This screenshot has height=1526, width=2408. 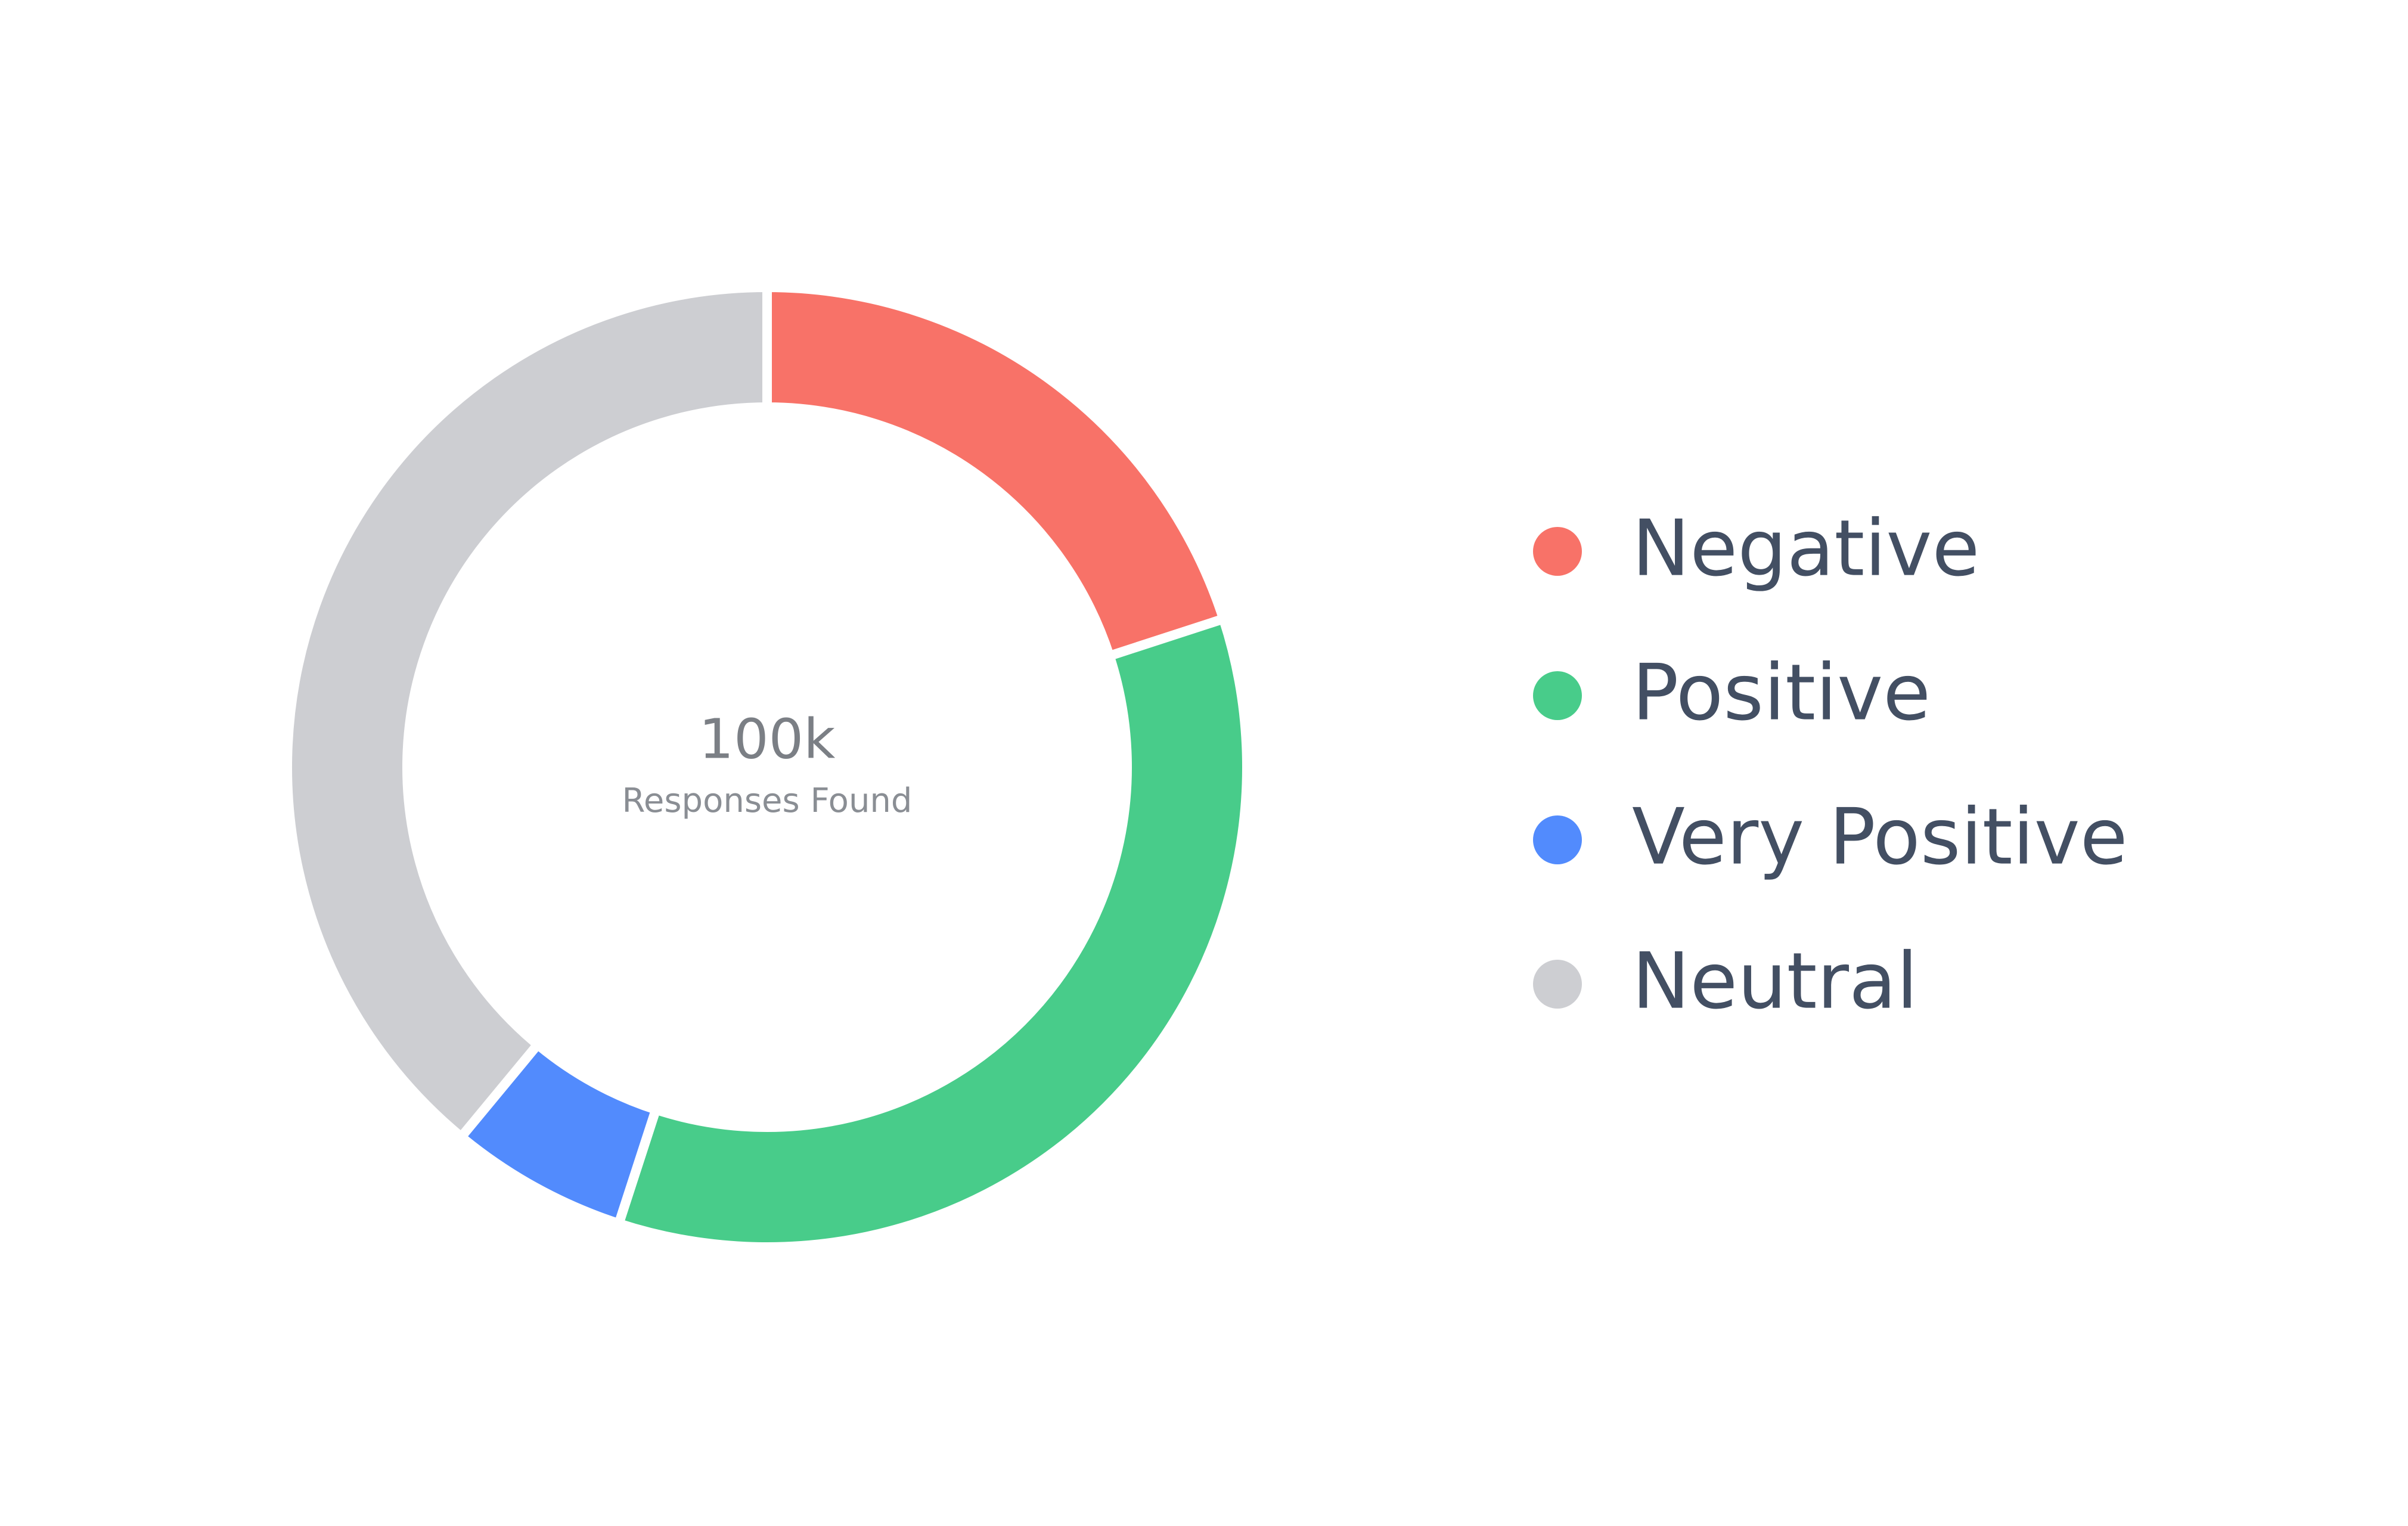 What do you see at coordinates (767, 739) in the screenshot?
I see `center-value: 100k` at bounding box center [767, 739].